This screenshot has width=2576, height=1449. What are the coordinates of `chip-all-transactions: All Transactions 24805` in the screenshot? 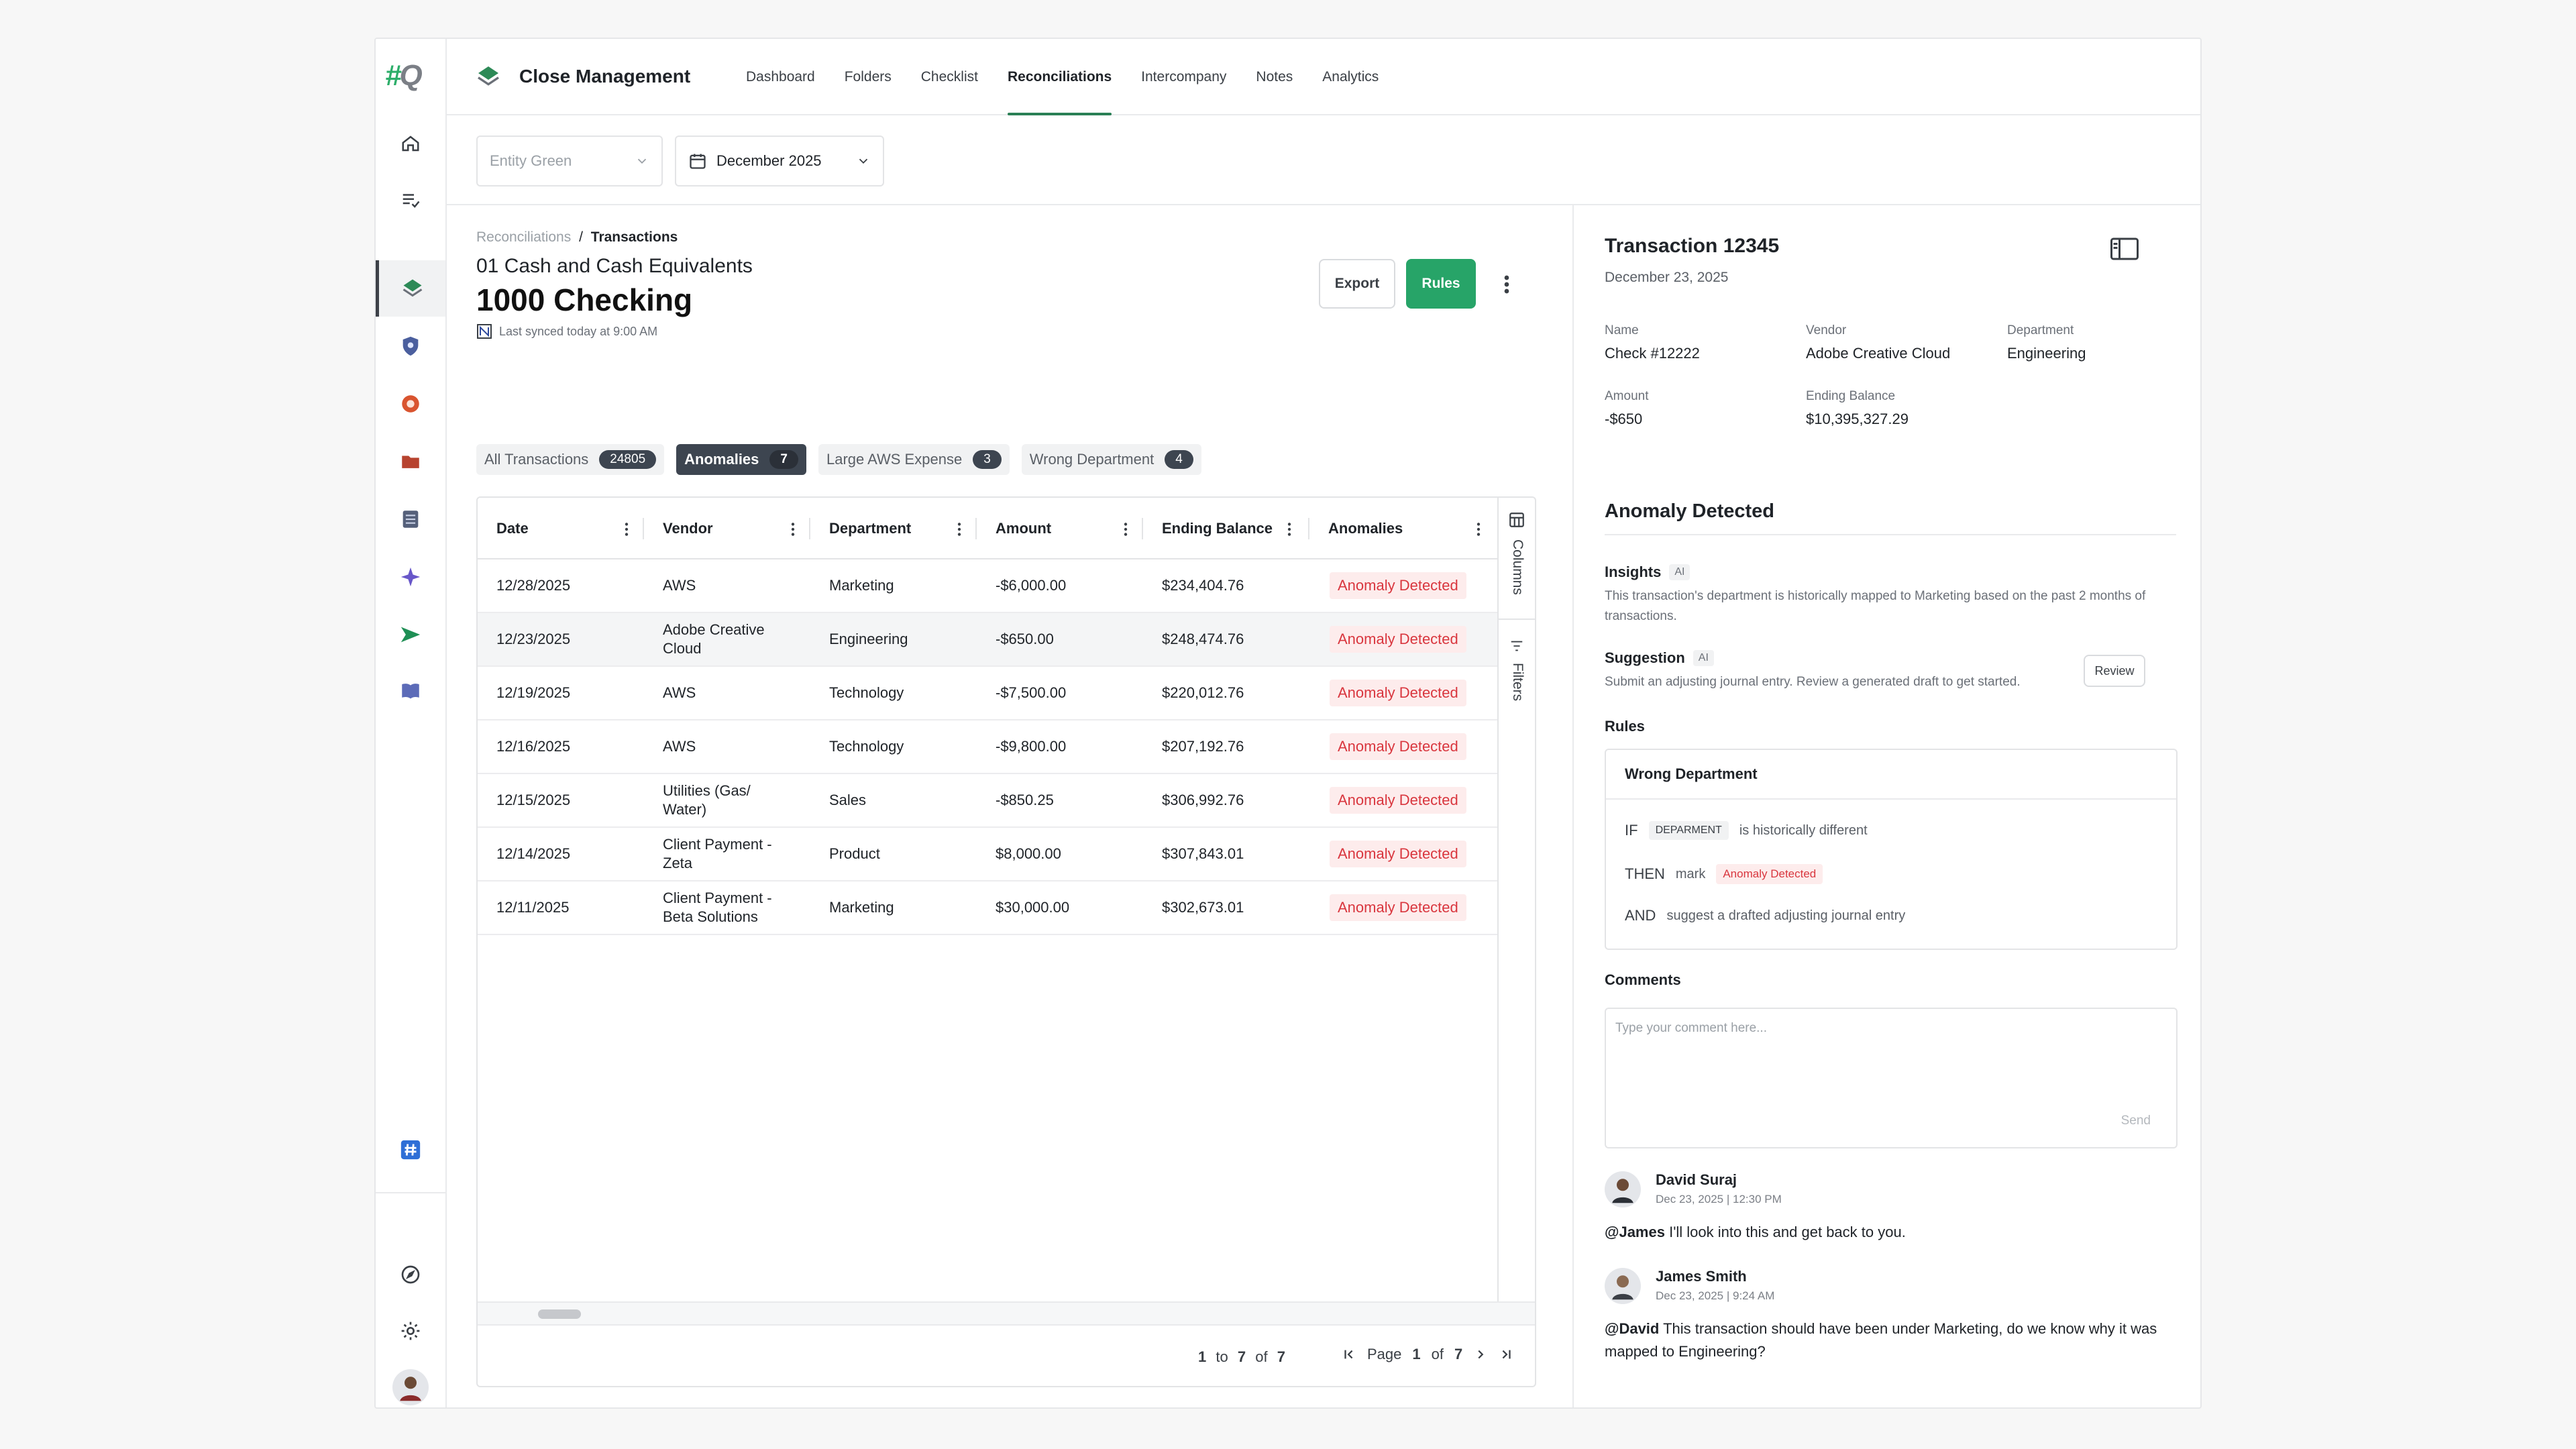 It's located at (570, 459).